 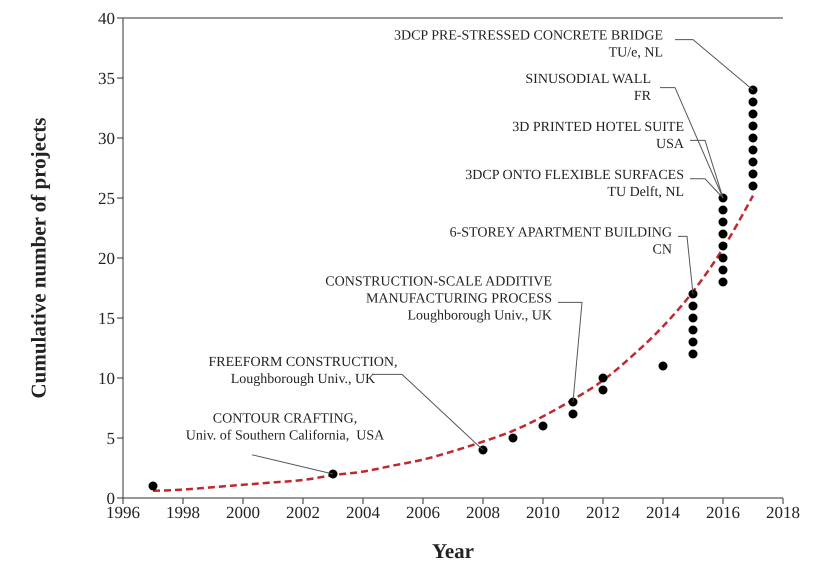 I want to click on x-tick-label: 2018, so click(x=783, y=512).